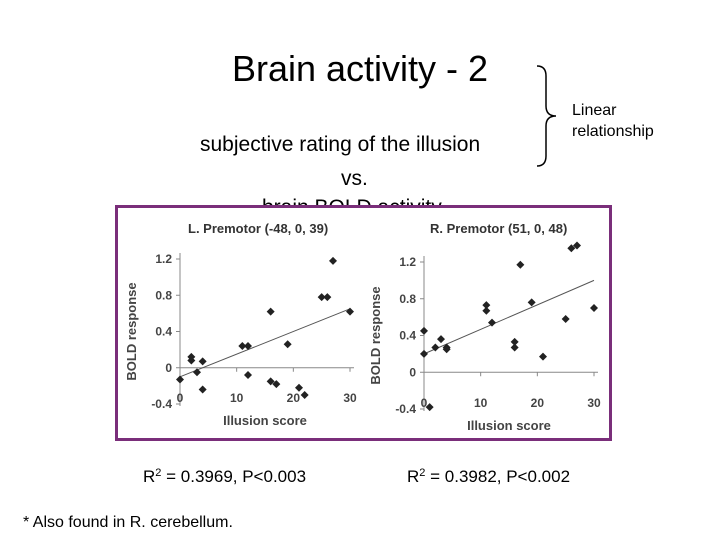 The width and height of the screenshot is (720, 540). I want to click on left-y-axis-label: BOLD response, so click(131, 331).